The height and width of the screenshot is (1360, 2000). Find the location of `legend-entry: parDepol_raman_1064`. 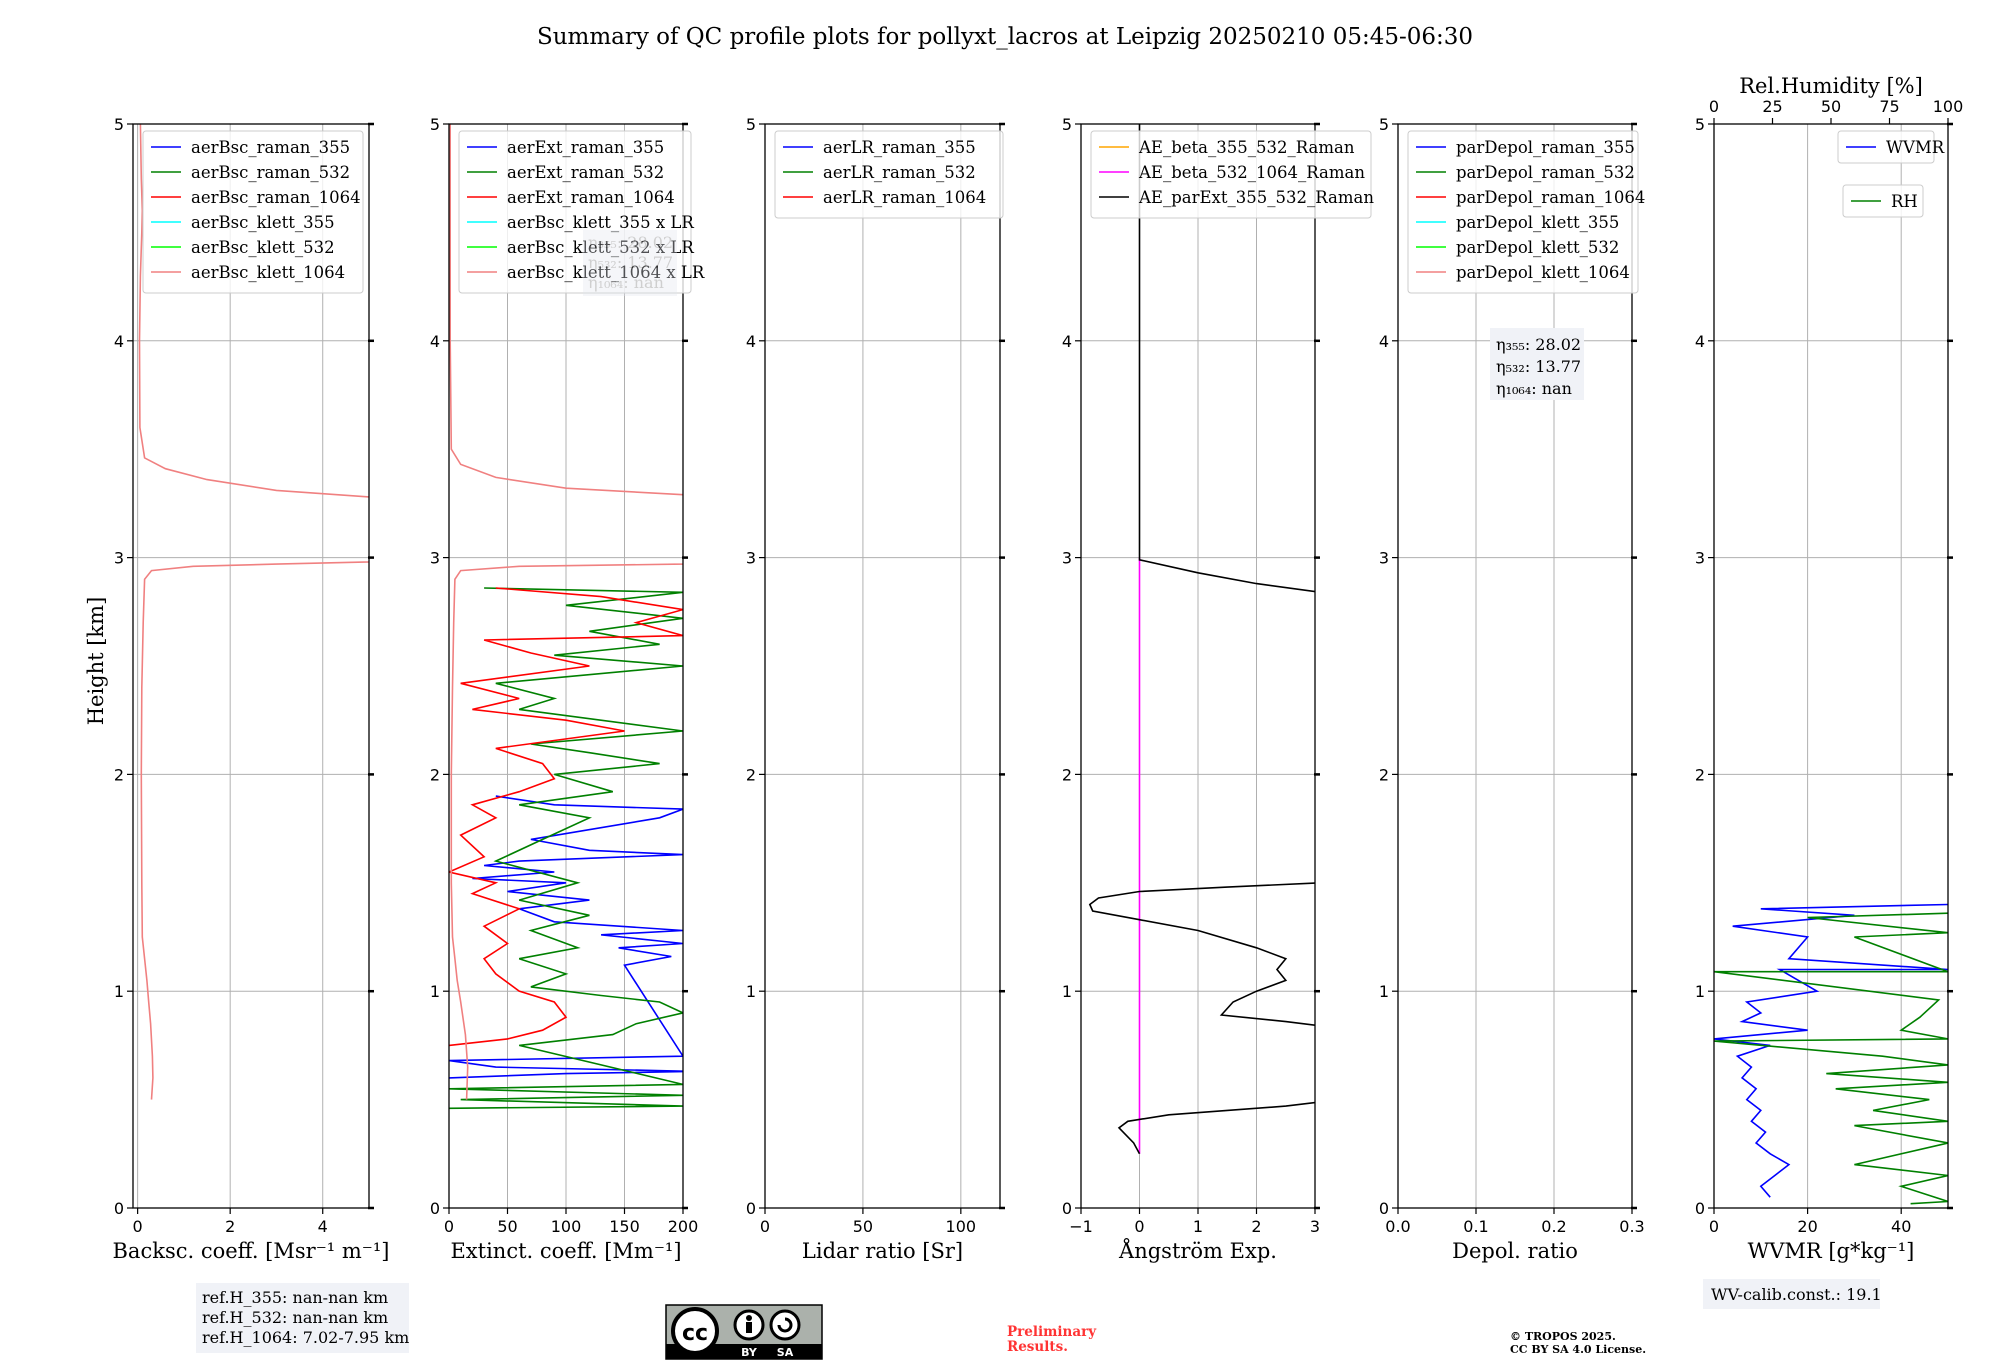

legend-entry: parDepol_raman_1064 is located at coordinates (1550, 197).